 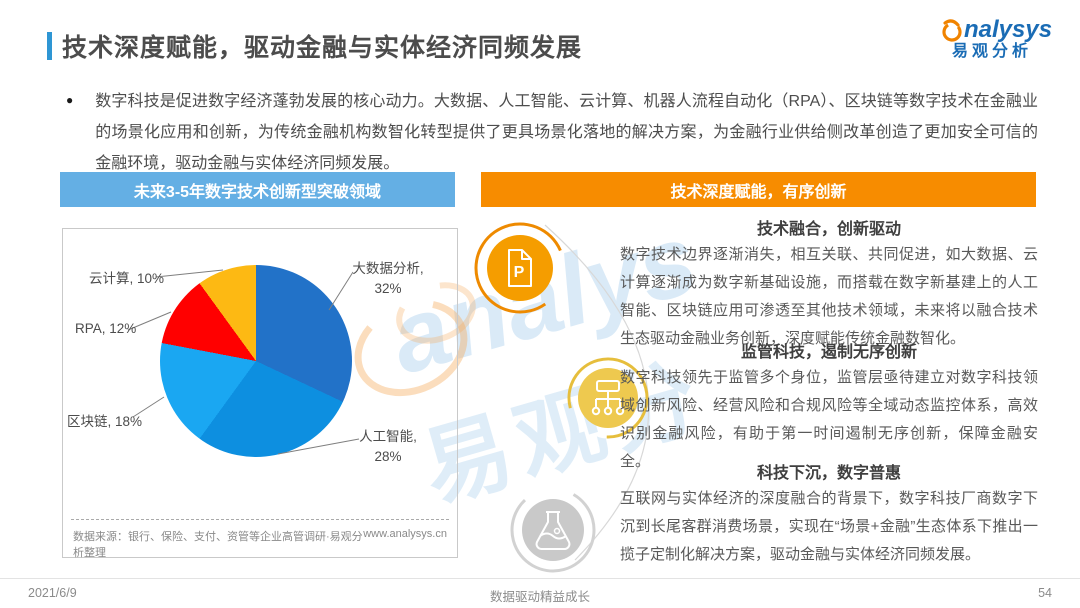 I want to click on document-p-icon: P, so click(x=520, y=268).